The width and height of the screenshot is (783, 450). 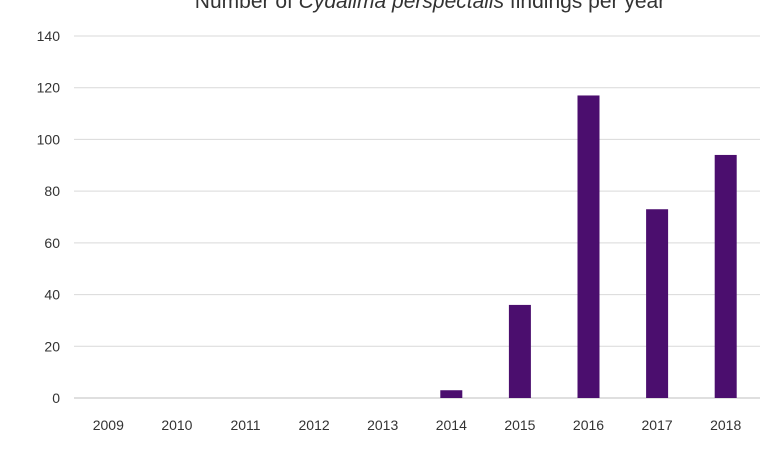 What do you see at coordinates (314, 425) in the screenshot?
I see `x-tick-label: 2012` at bounding box center [314, 425].